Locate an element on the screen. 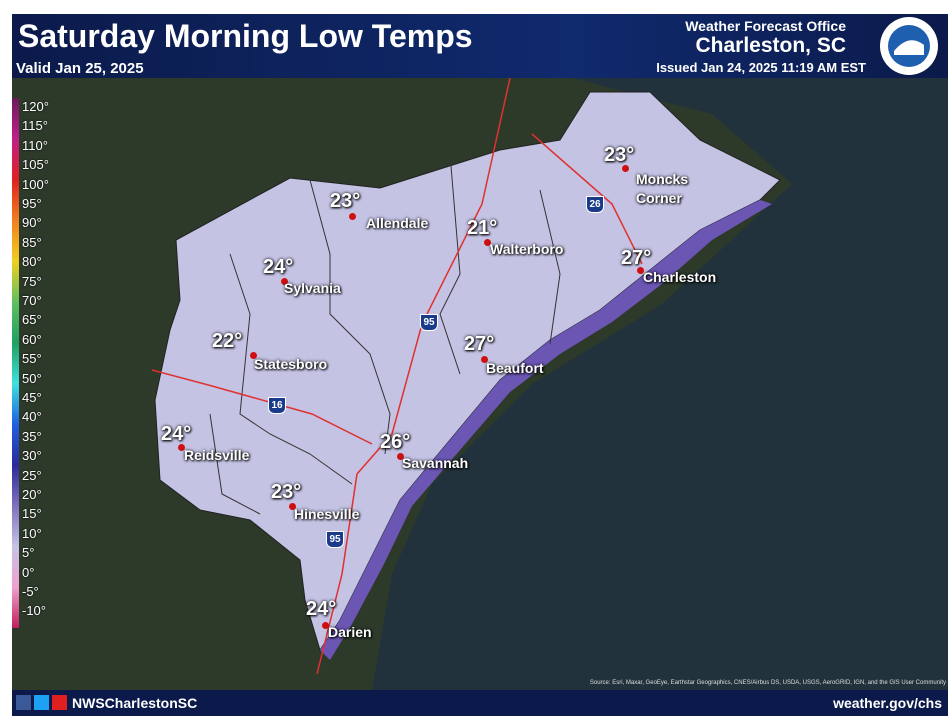 The width and height of the screenshot is (952, 720). interstate-shield: 26 is located at coordinates (595, 204).